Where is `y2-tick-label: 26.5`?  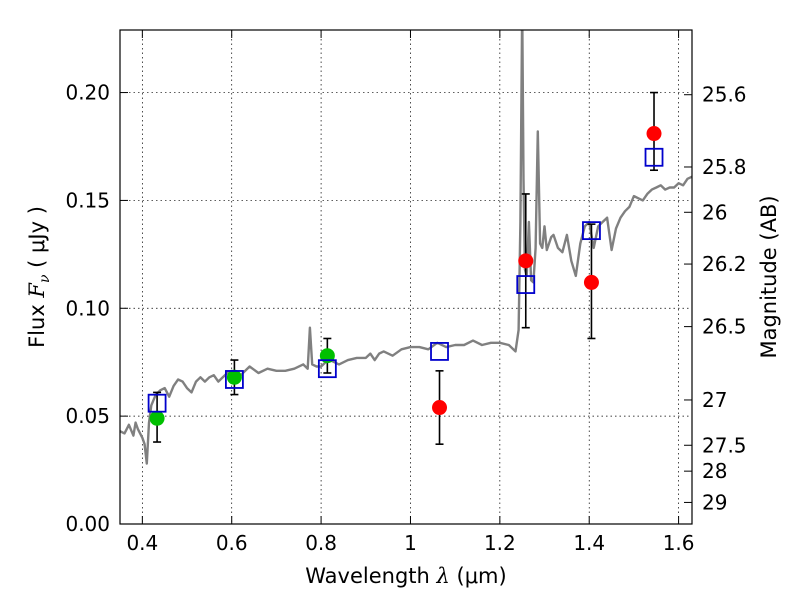 y2-tick-label: 26.5 is located at coordinates (724, 327).